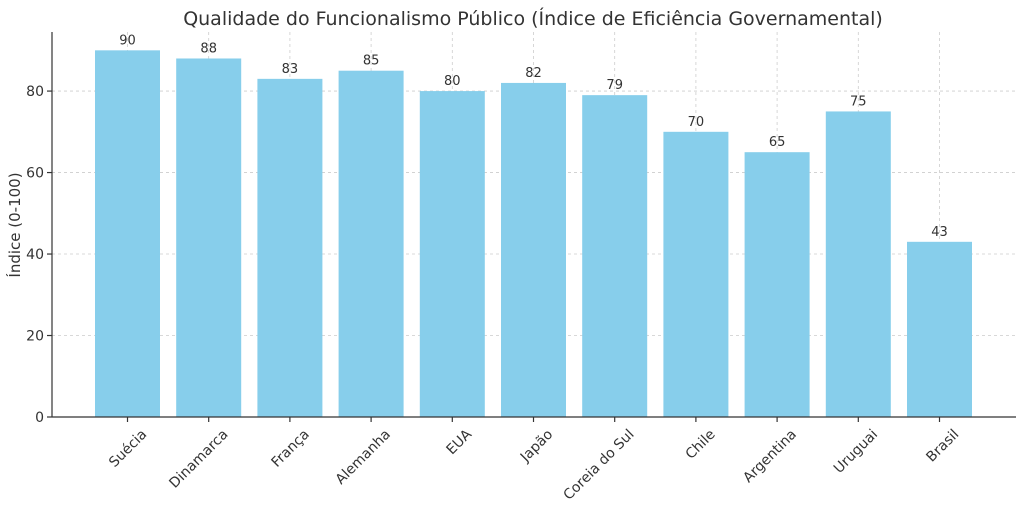 The image size is (1024, 508). I want to click on data-label: 75, so click(858, 101).